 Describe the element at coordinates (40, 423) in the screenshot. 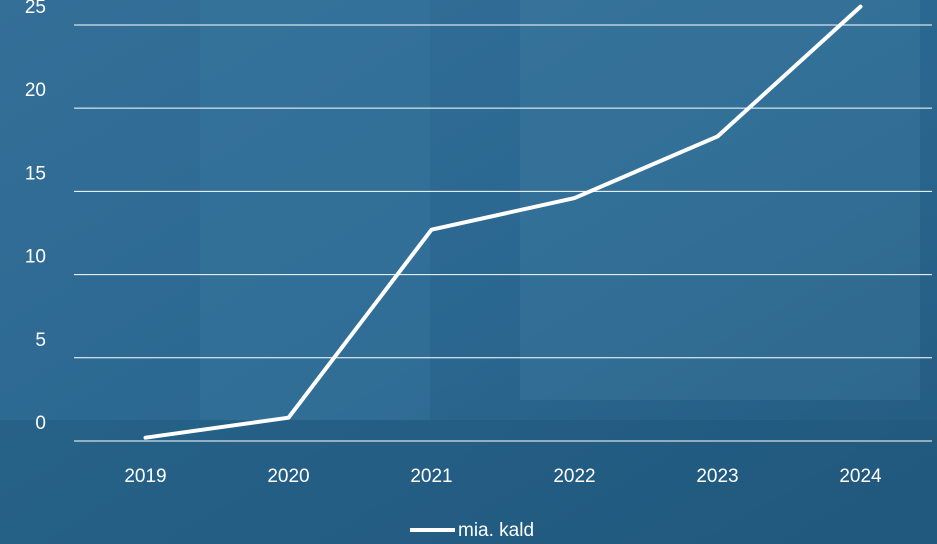

I see `y-tick-label: 0` at that location.